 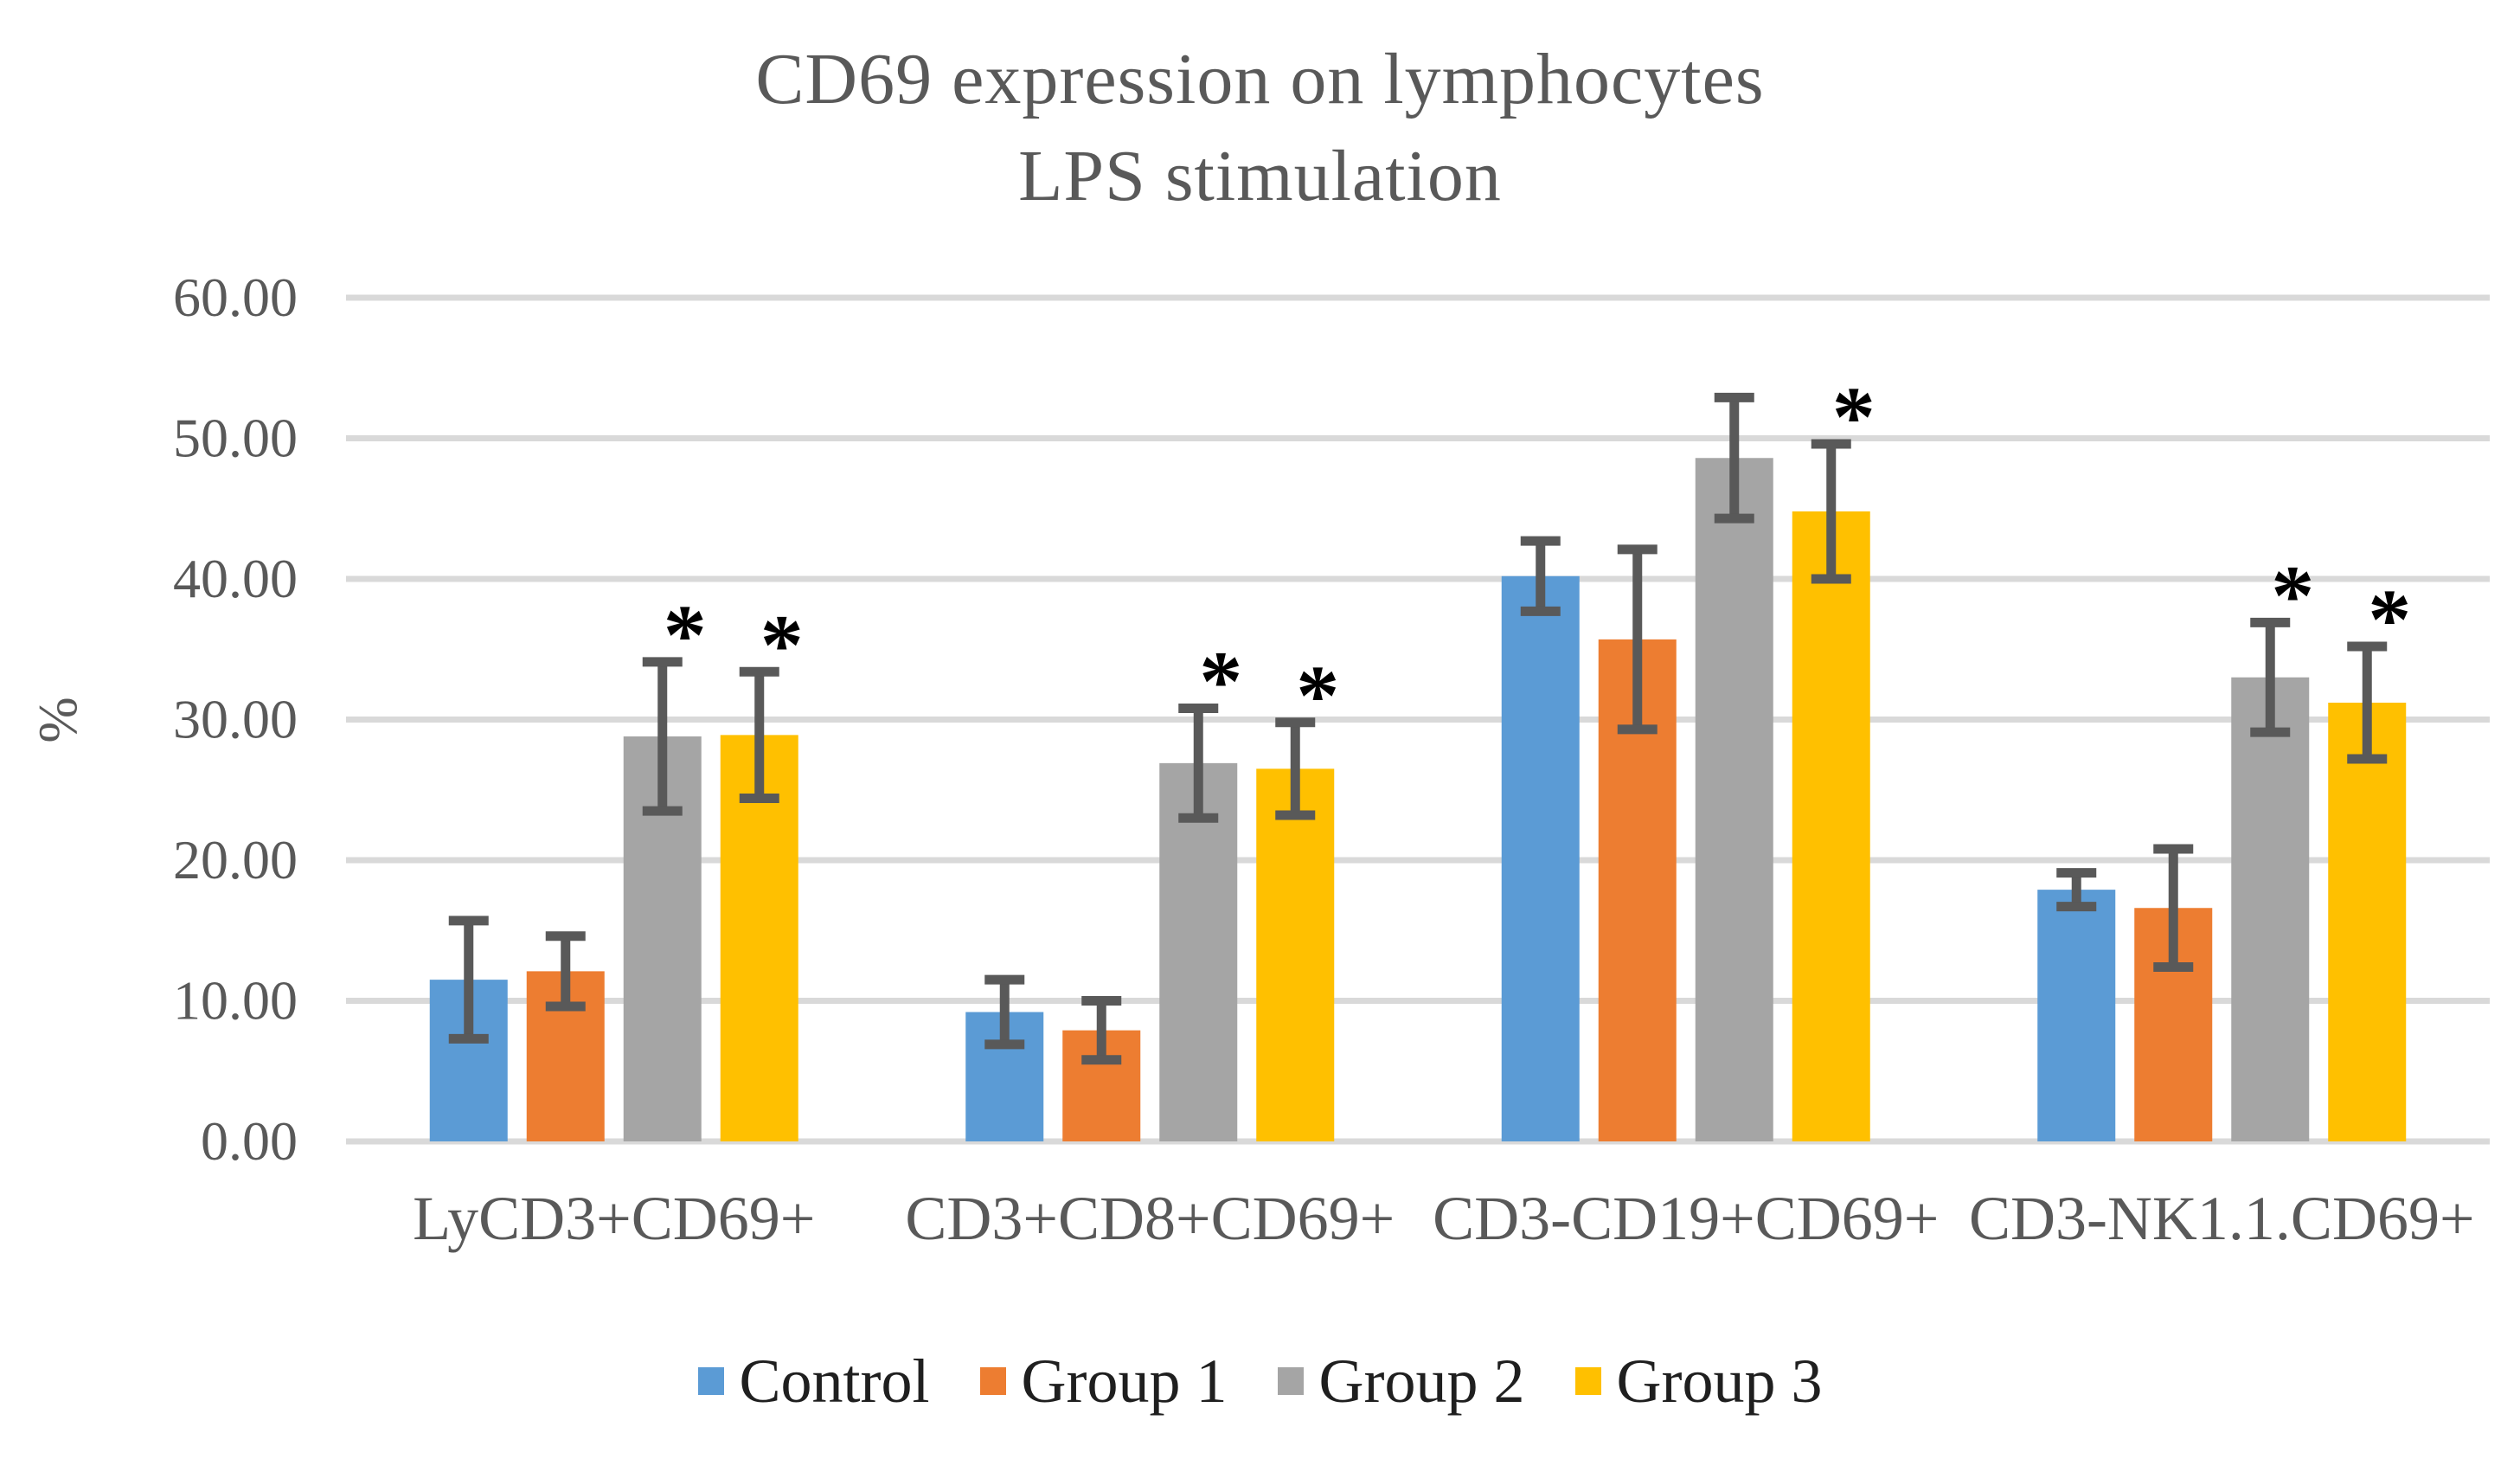 I want to click on y-tick-label: 20.00, so click(x=235, y=859).